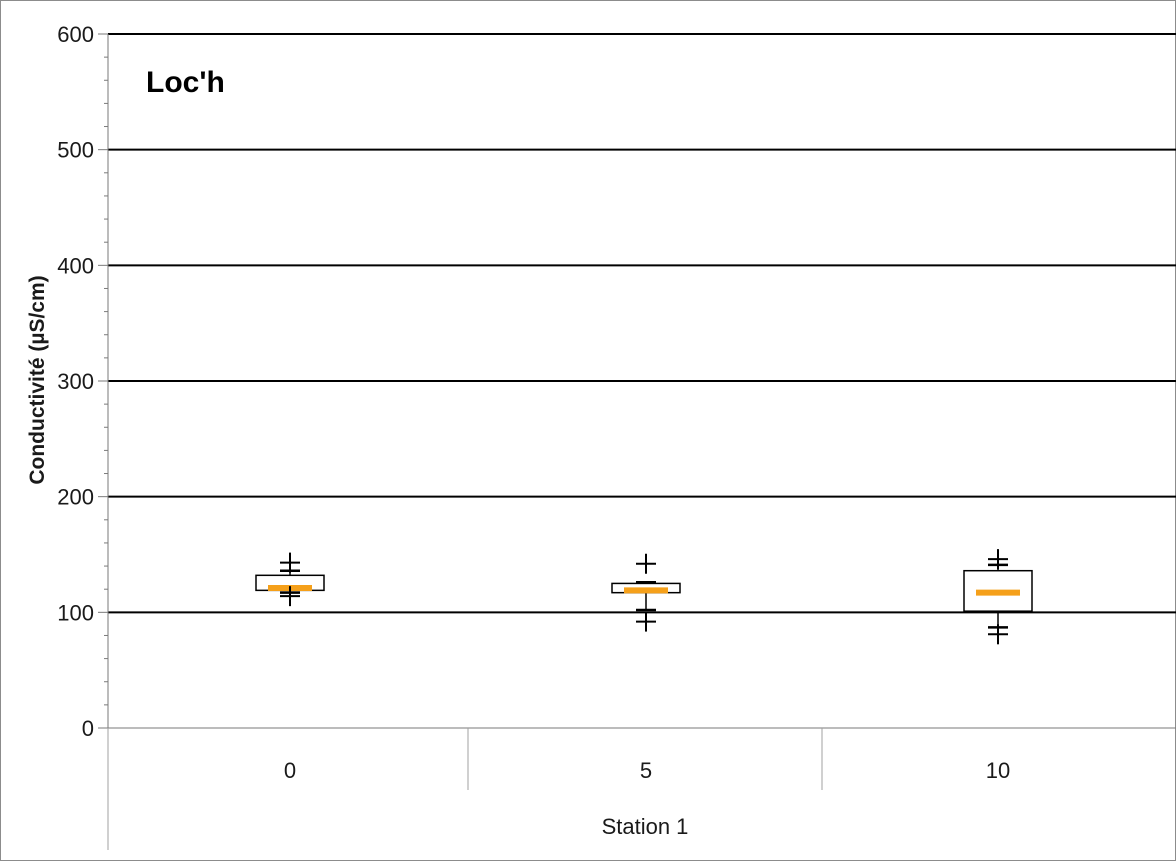  What do you see at coordinates (75, 150) in the screenshot?
I see `y-tick-label: 500` at bounding box center [75, 150].